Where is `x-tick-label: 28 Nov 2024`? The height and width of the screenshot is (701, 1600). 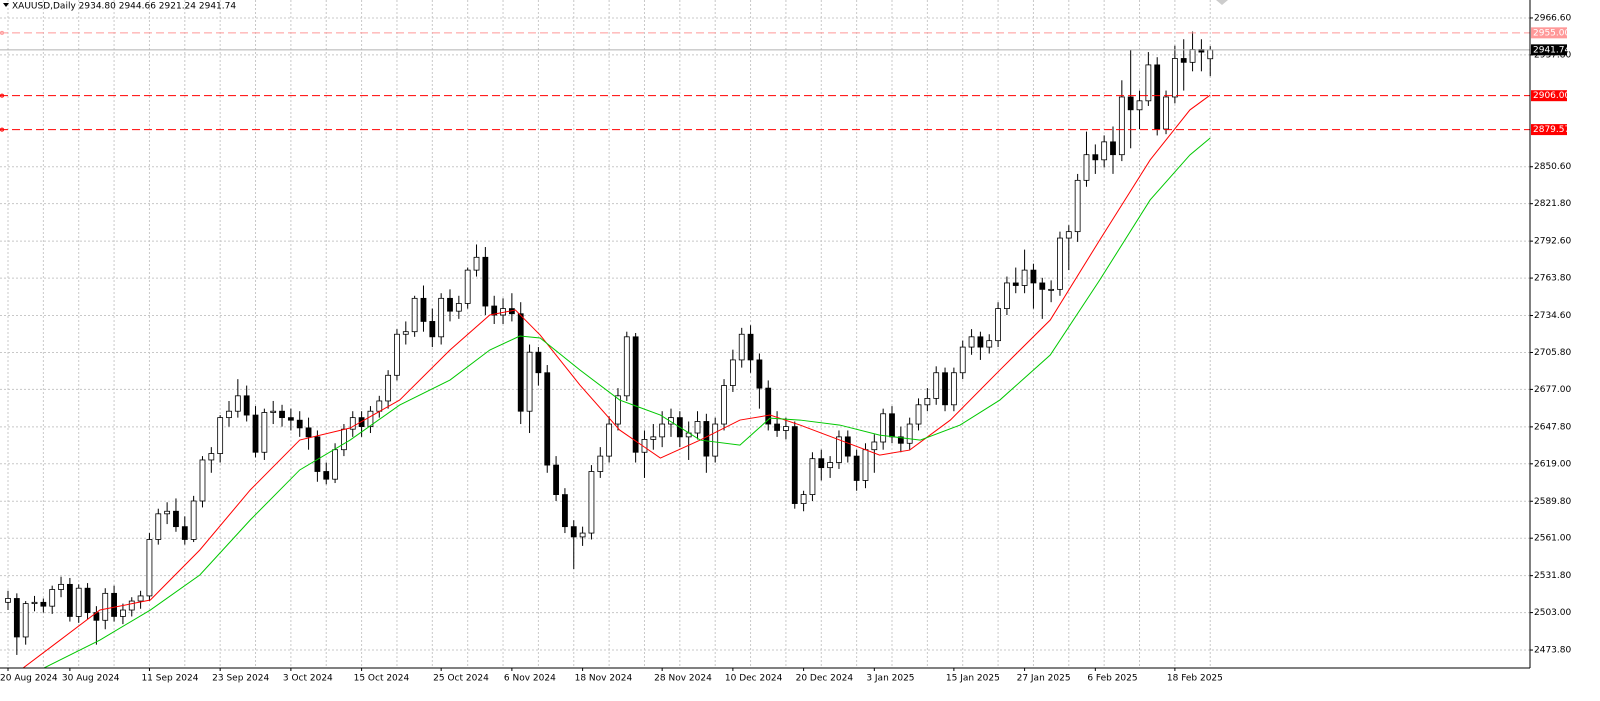
x-tick-label: 28 Nov 2024 is located at coordinates (683, 679).